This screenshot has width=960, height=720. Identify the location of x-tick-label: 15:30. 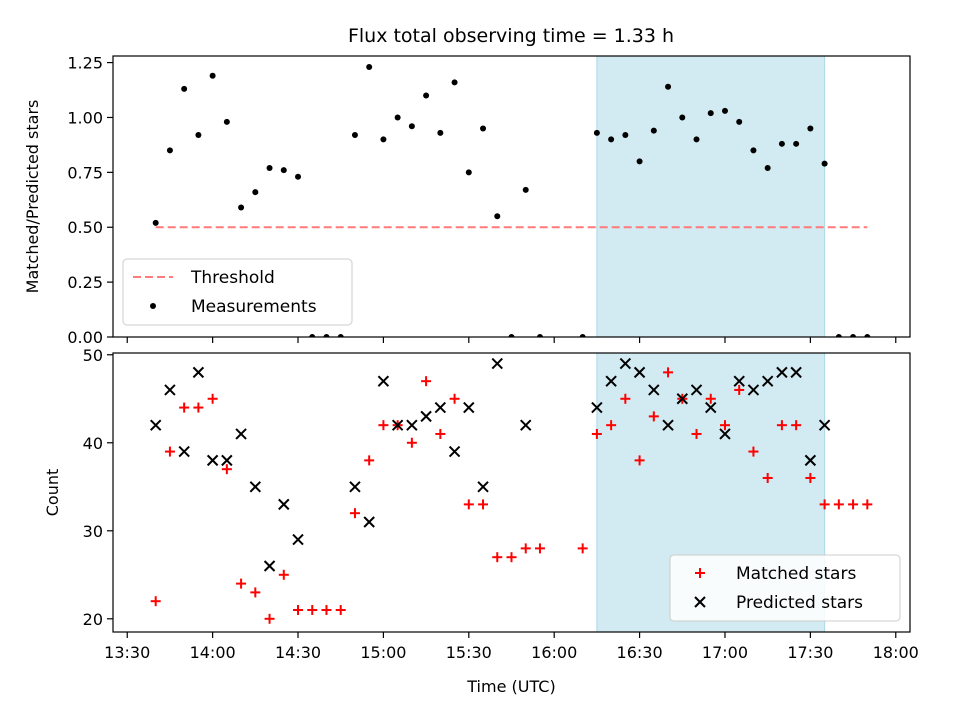
(469, 652).